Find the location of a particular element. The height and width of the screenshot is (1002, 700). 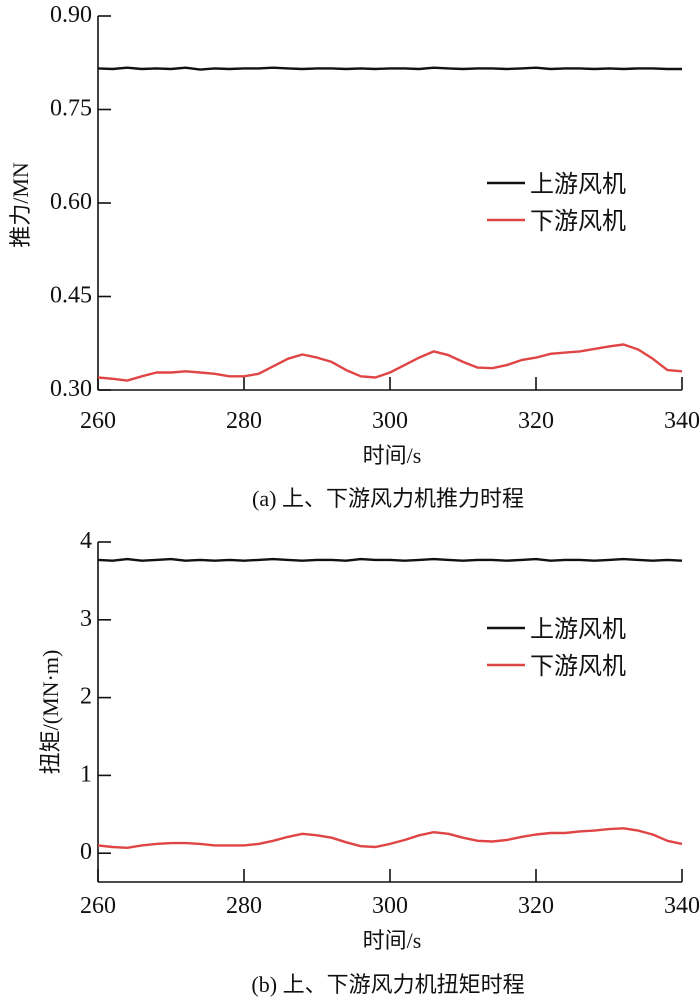

y-tick-label: 0.90 is located at coordinates (71, 15).